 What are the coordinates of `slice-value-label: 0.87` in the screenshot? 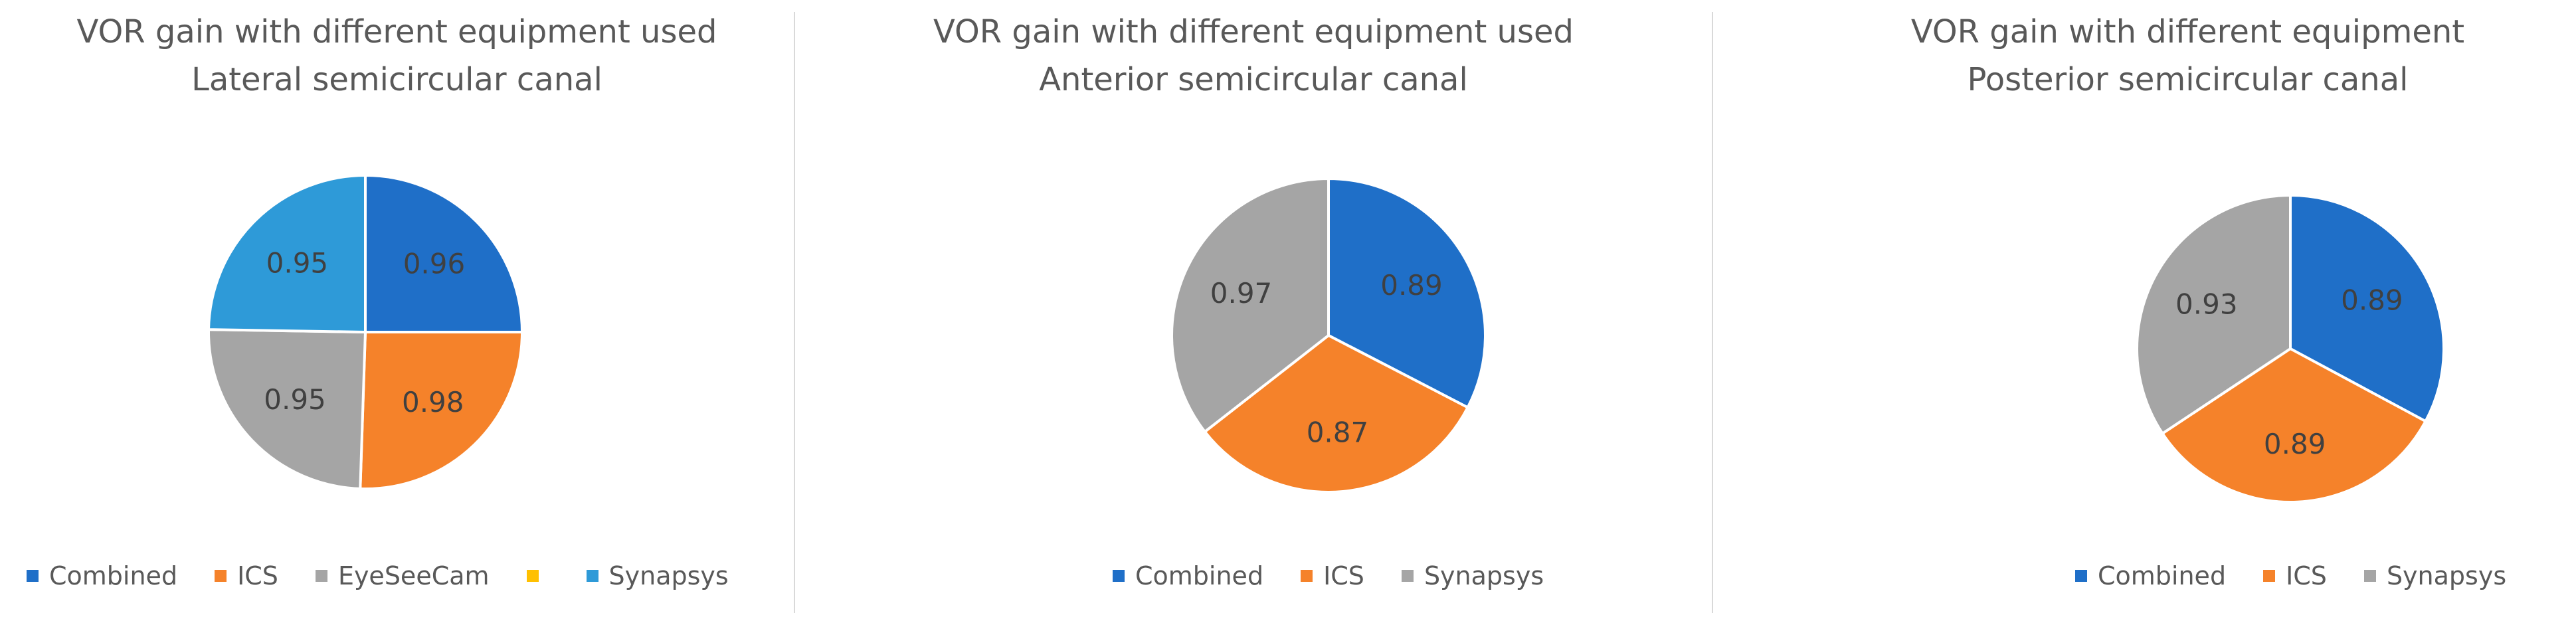 It's located at (1338, 433).